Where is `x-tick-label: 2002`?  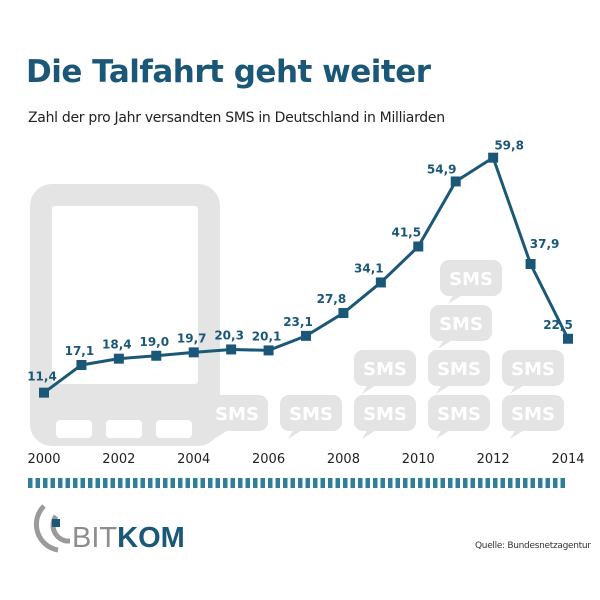 x-tick-label: 2002 is located at coordinates (118, 459).